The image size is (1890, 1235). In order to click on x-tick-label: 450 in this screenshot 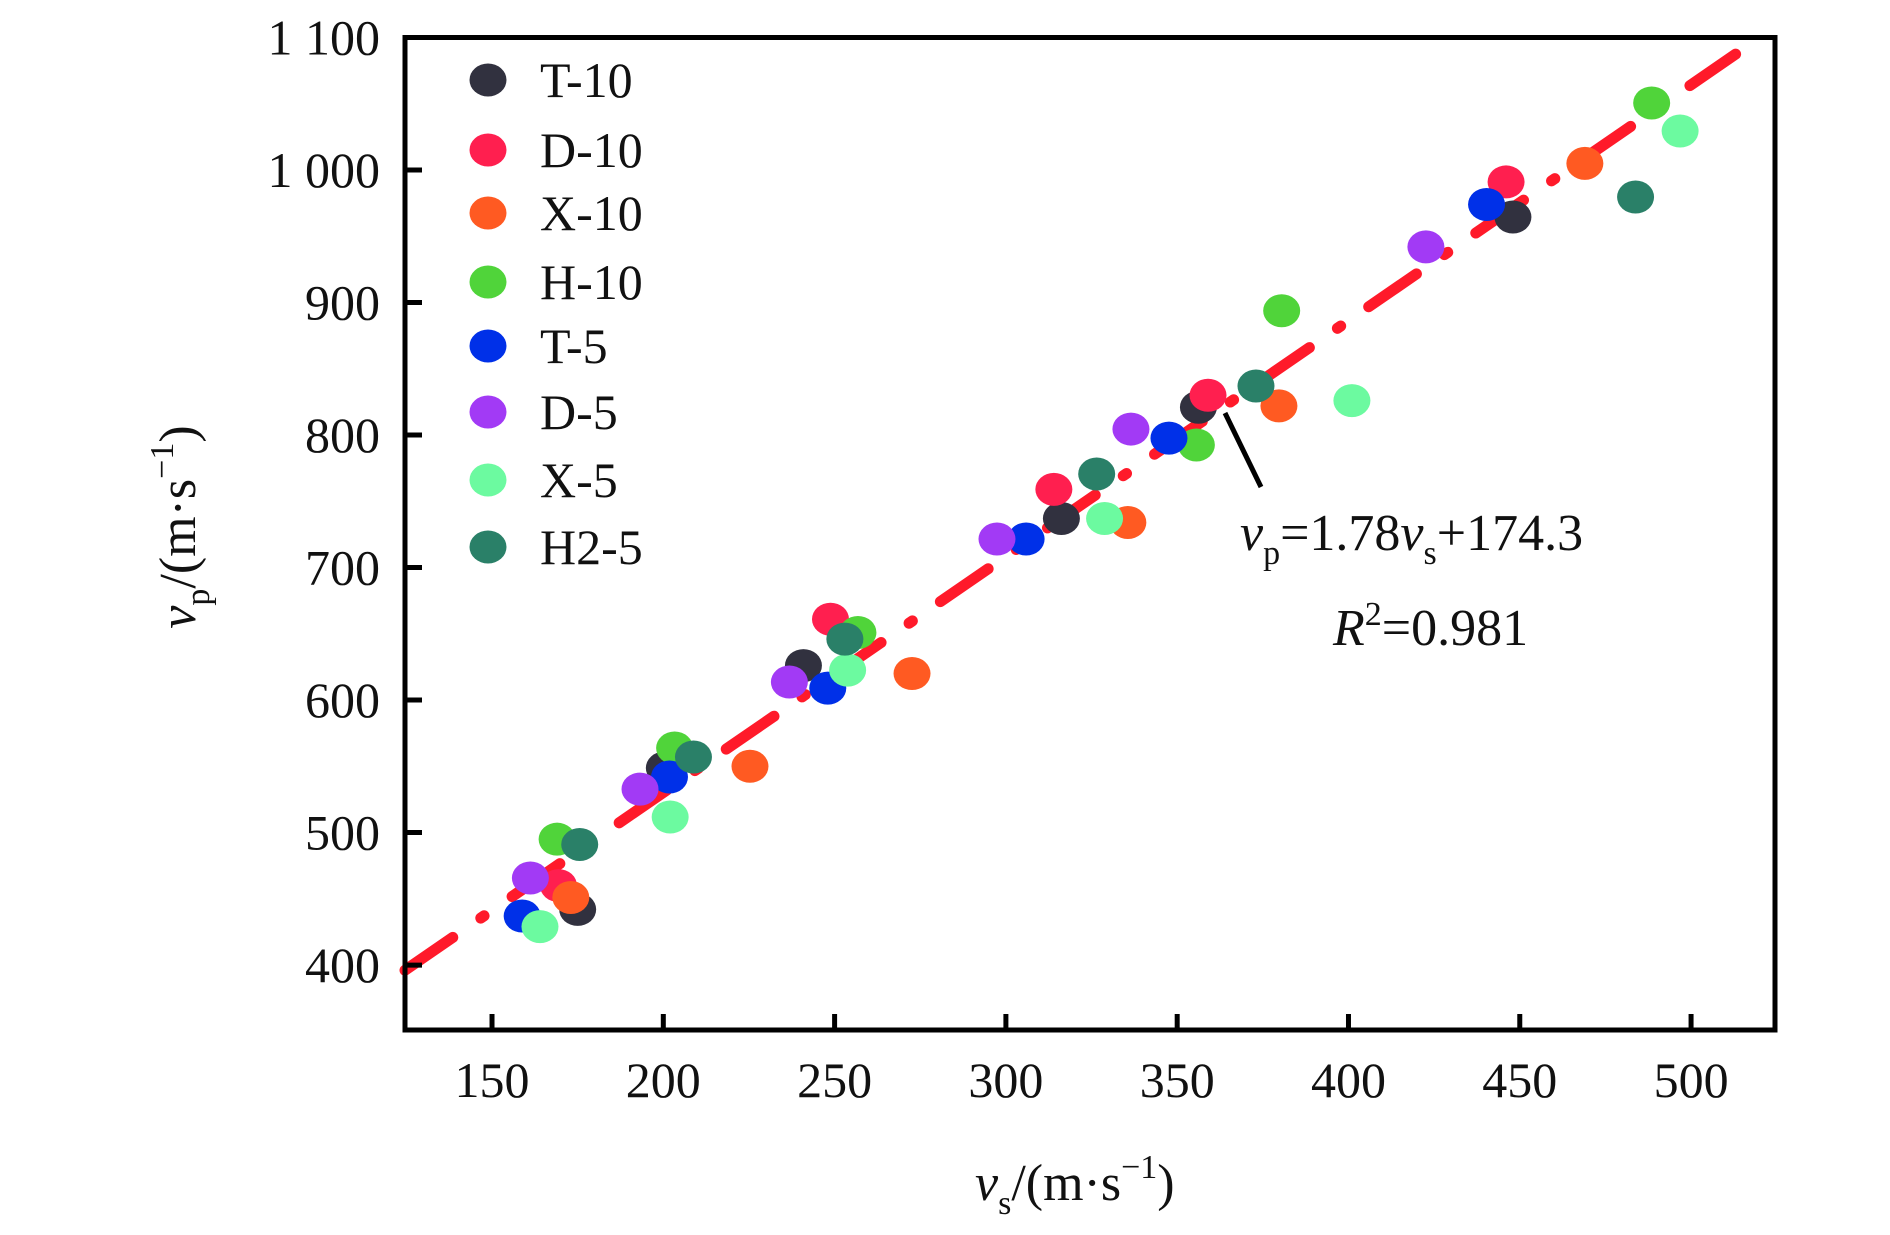, I will do `click(1519, 1080)`.